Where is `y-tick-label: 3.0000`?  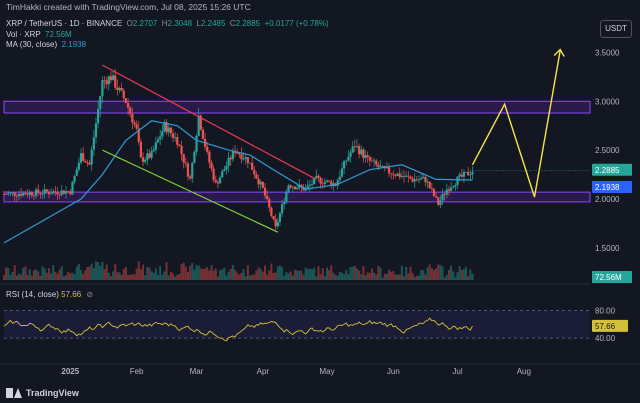
y-tick-label: 3.0000 is located at coordinates (607, 101).